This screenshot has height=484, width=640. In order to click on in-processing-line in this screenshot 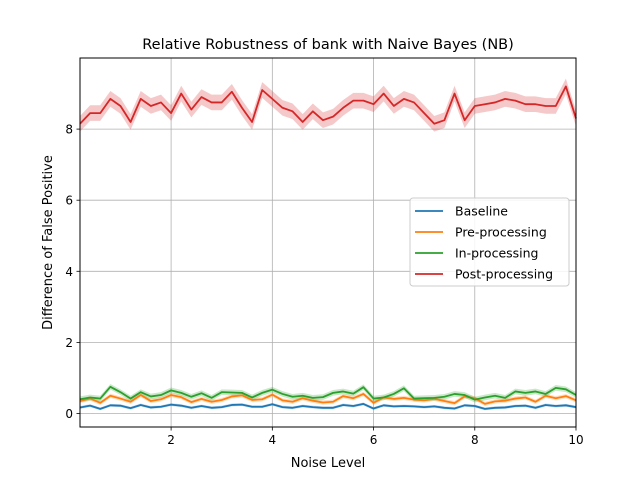, I will do `click(328, 393)`.